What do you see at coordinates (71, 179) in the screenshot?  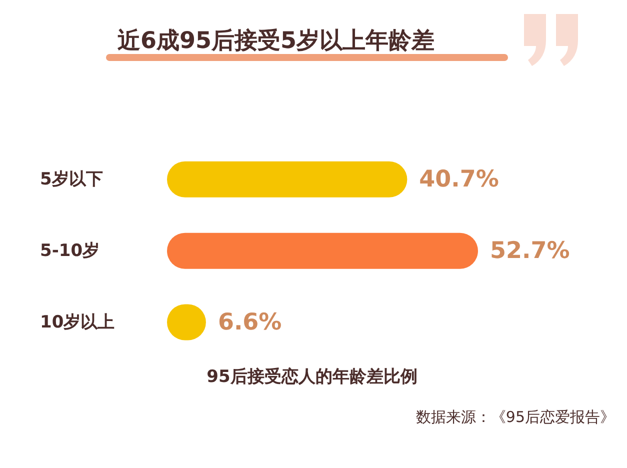 I see `y-tick-label: 5岁以下` at bounding box center [71, 179].